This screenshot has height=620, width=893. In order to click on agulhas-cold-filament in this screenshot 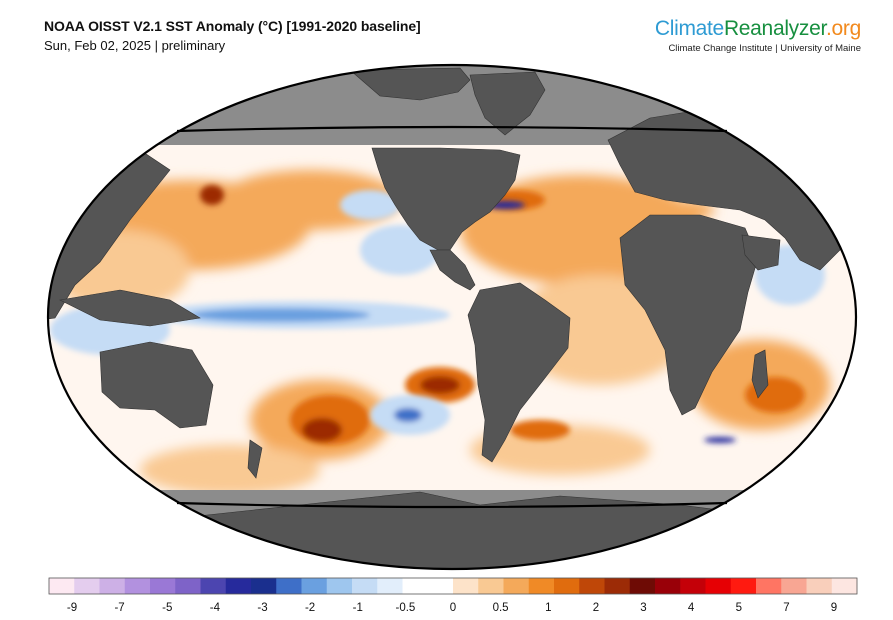, I will do `click(720, 440)`.